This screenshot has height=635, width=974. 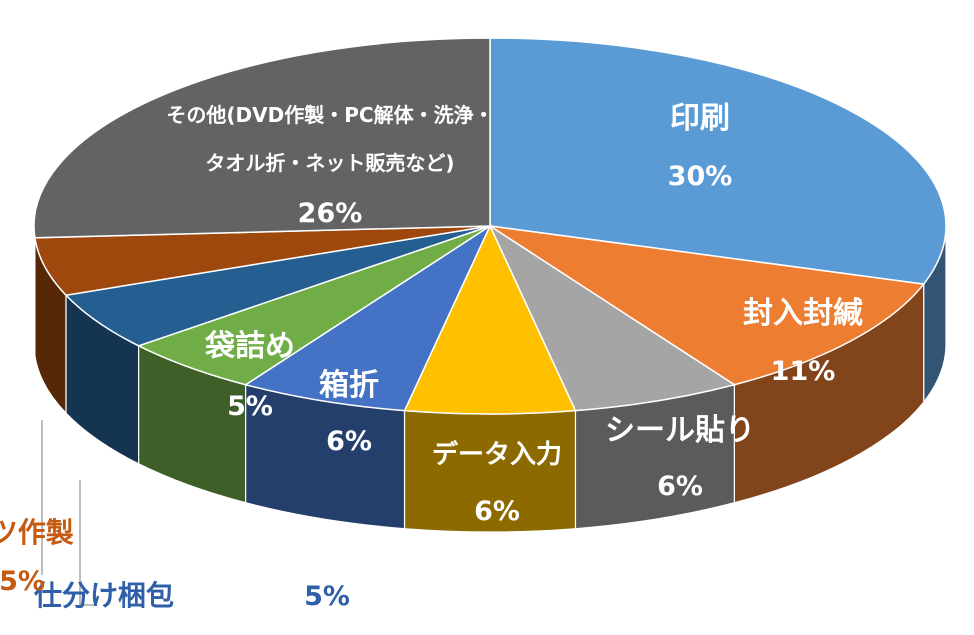 I want to click on slice-label-seal-hari: シール貼り, so click(x=680, y=430).